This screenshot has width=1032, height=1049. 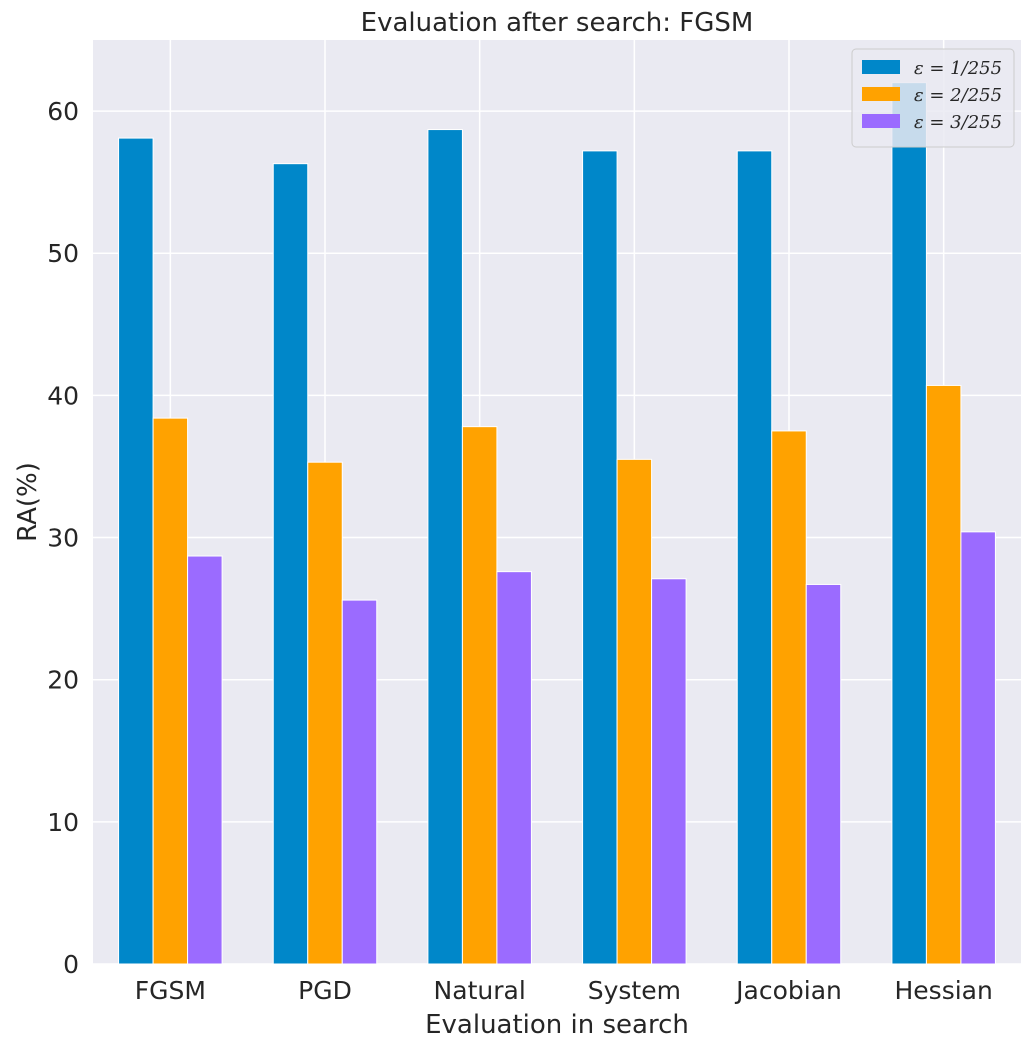 I want to click on x-tick-label: PGD, so click(x=325, y=990).